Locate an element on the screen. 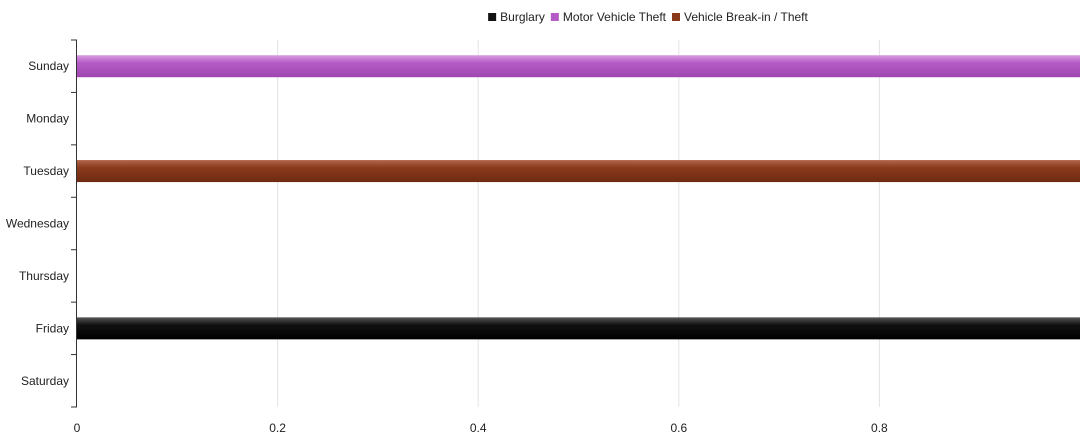 The height and width of the screenshot is (438, 1080). bar-motor-vehicle-theft is located at coordinates (578, 66).